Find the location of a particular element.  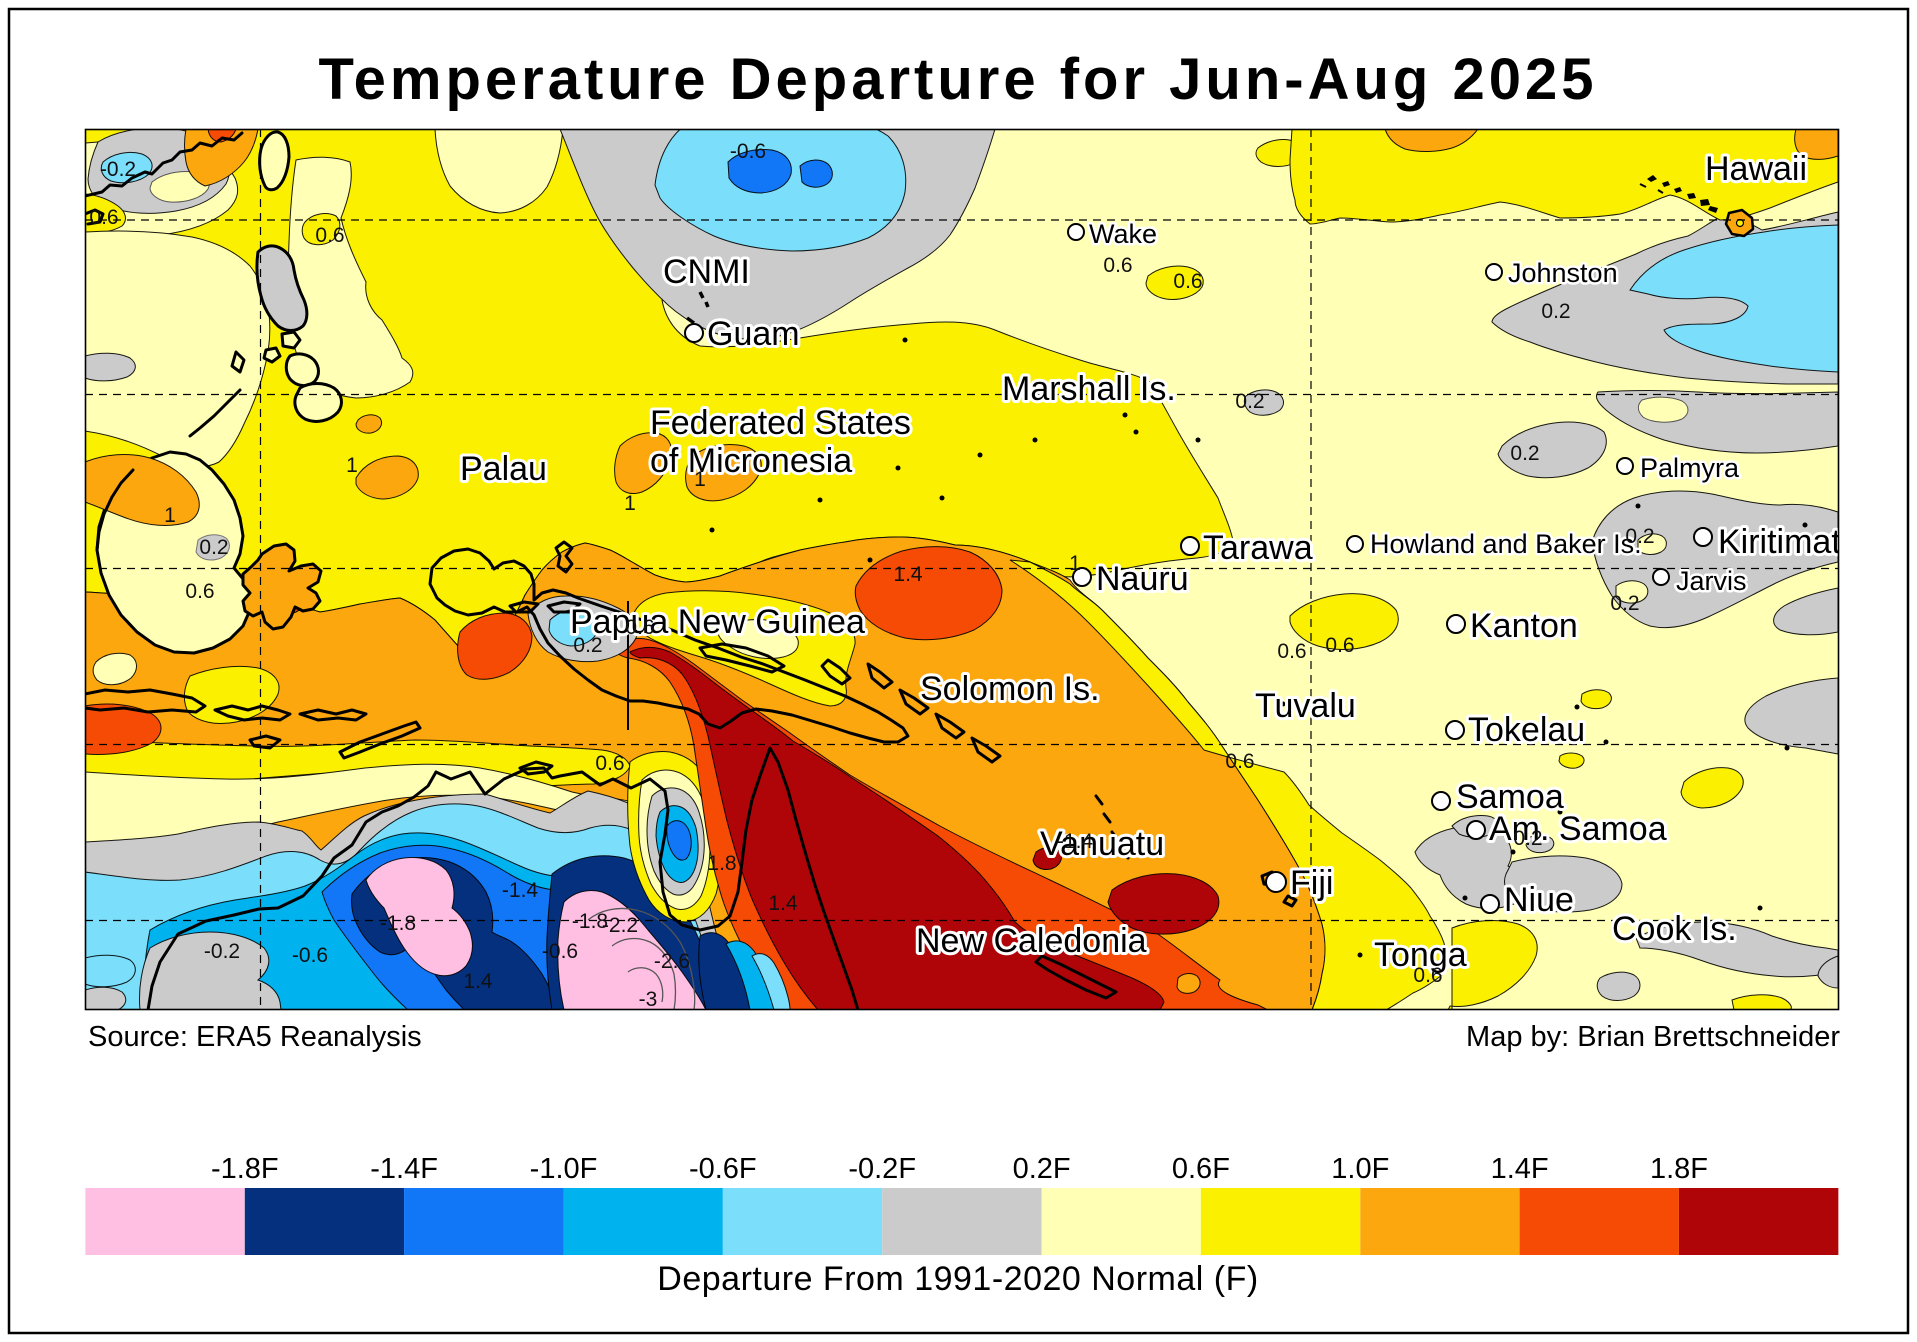

svg-text: CNMI is located at coordinates (706, 272).